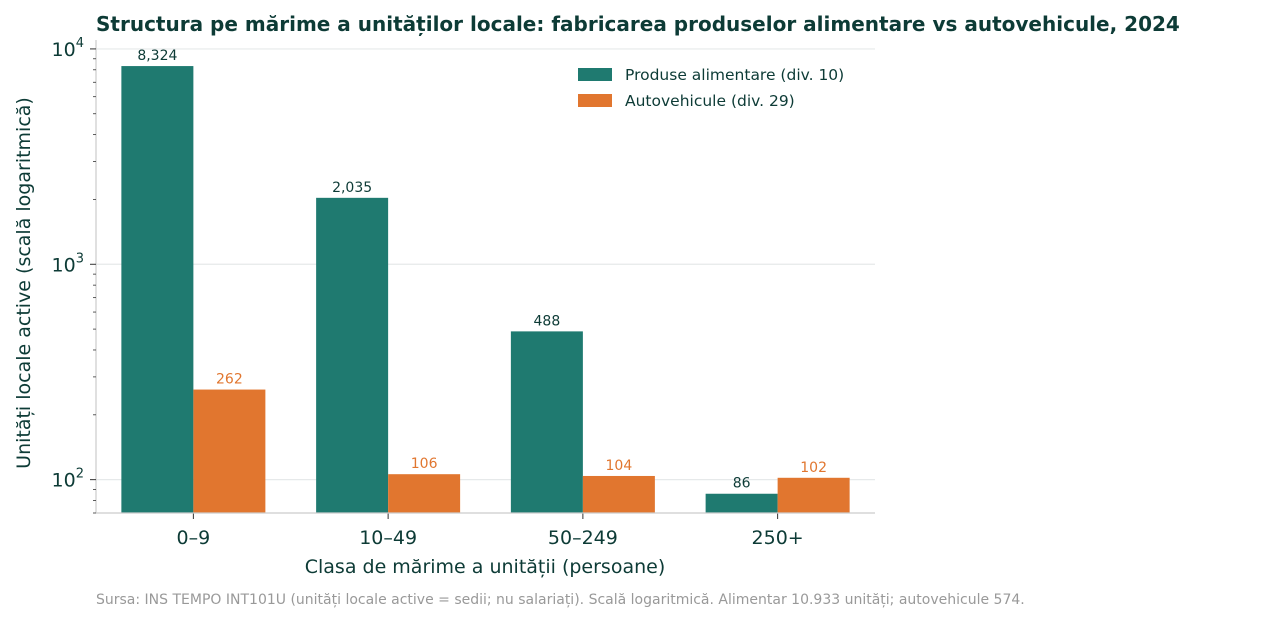 This screenshot has width=1274, height=623. I want to click on data-label-alimentare-2: 488, so click(547, 321).